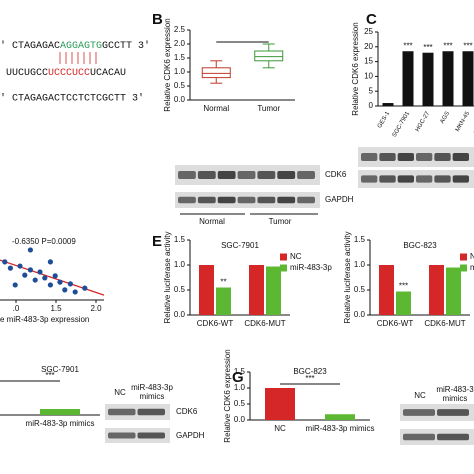  What do you see at coordinates (157, 241) in the screenshot?
I see `panel-letter: E` at bounding box center [157, 241].